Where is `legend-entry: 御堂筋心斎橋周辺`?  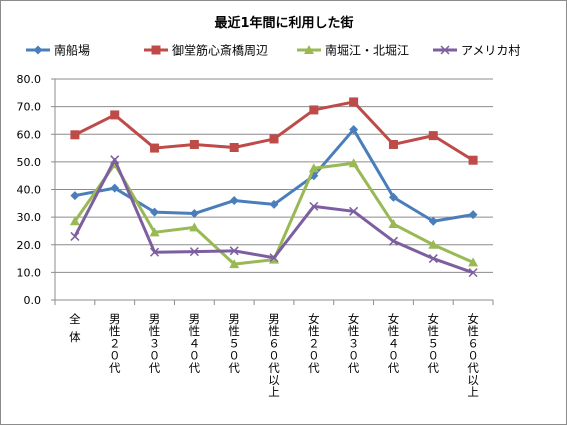
legend-entry: 御堂筋心斎橋周辺 is located at coordinates (206, 50).